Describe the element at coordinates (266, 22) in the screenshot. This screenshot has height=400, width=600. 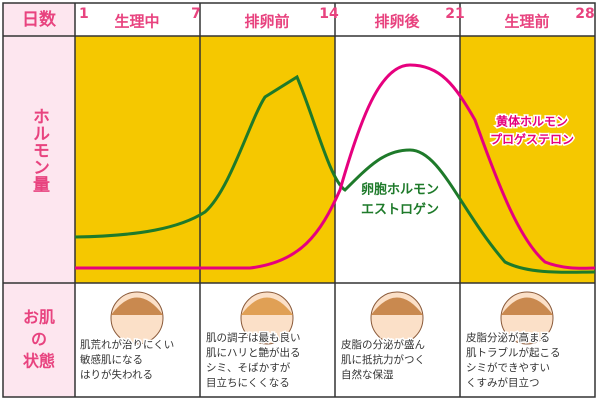
I see `phase-name: 排卵前` at that location.